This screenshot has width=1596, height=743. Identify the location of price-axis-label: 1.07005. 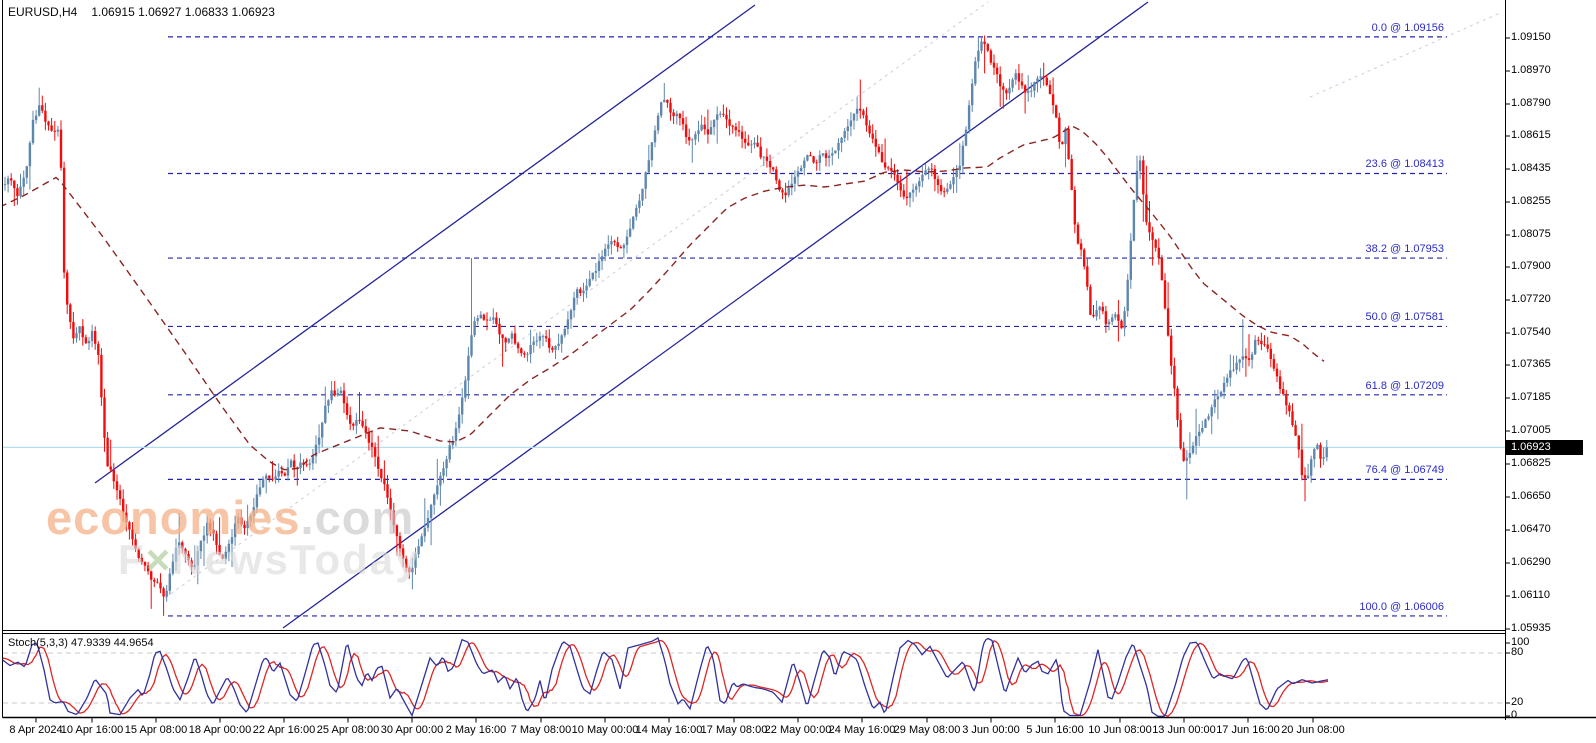
(1531, 430).